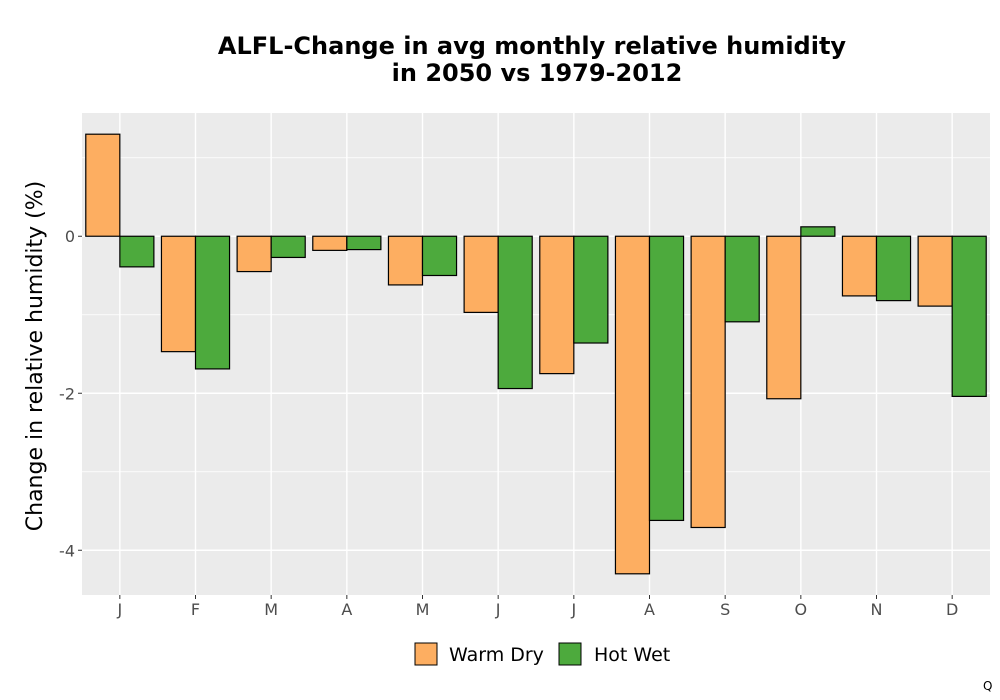 Image resolution: width=1000 pixels, height=700 pixels. Describe the element at coordinates (877, 609) in the screenshot. I see `x-tick-label: N` at that location.